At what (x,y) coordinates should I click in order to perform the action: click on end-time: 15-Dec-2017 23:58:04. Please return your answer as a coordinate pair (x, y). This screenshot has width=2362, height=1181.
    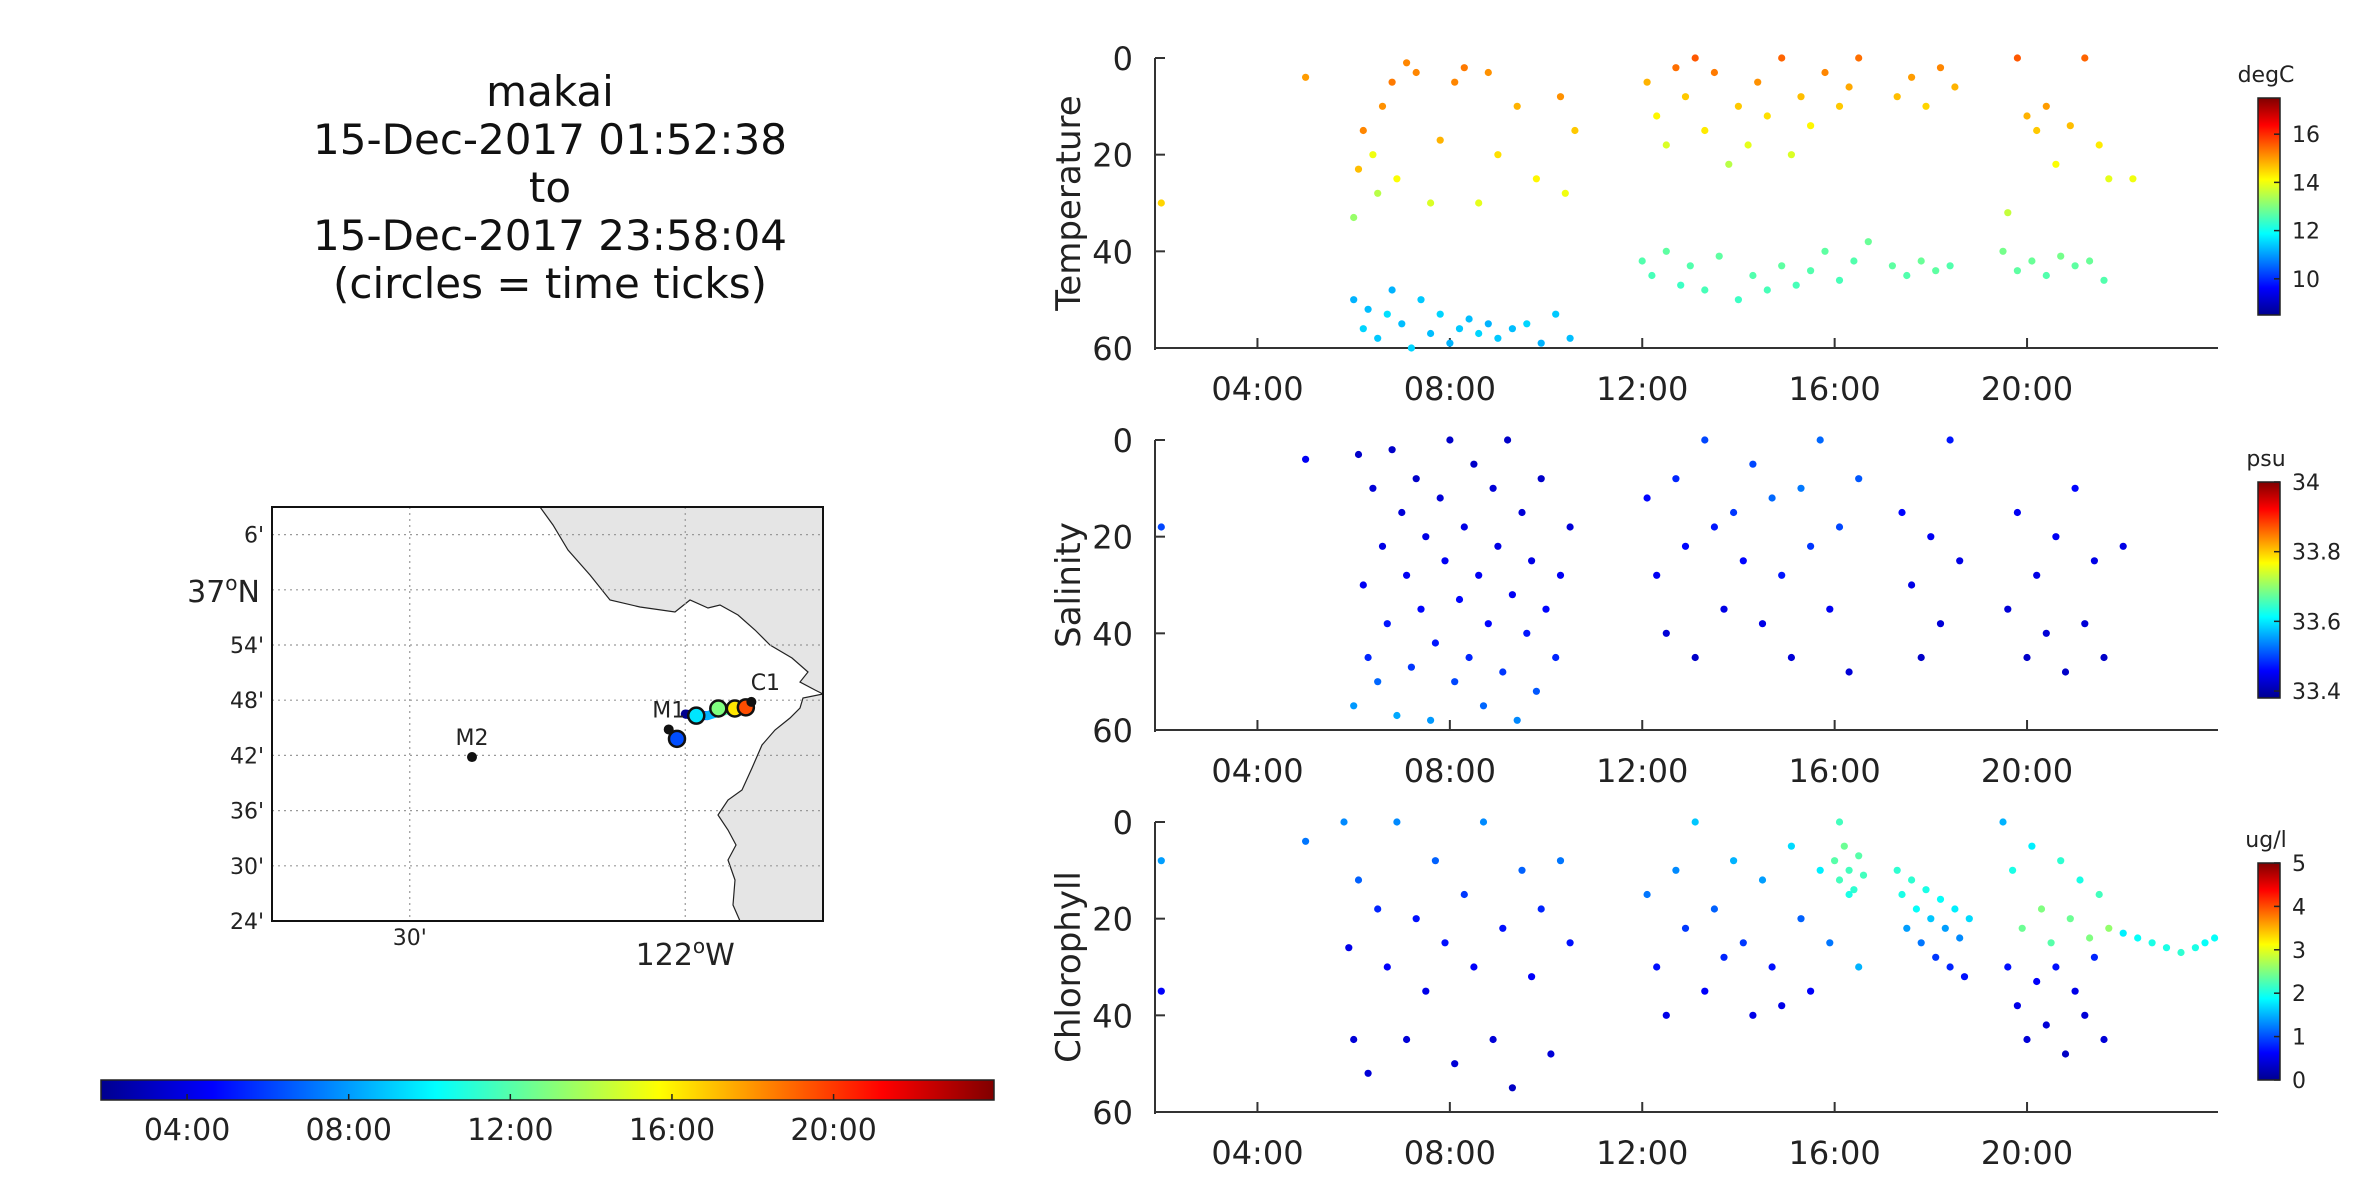
    Looking at the image, I should click on (550, 235).